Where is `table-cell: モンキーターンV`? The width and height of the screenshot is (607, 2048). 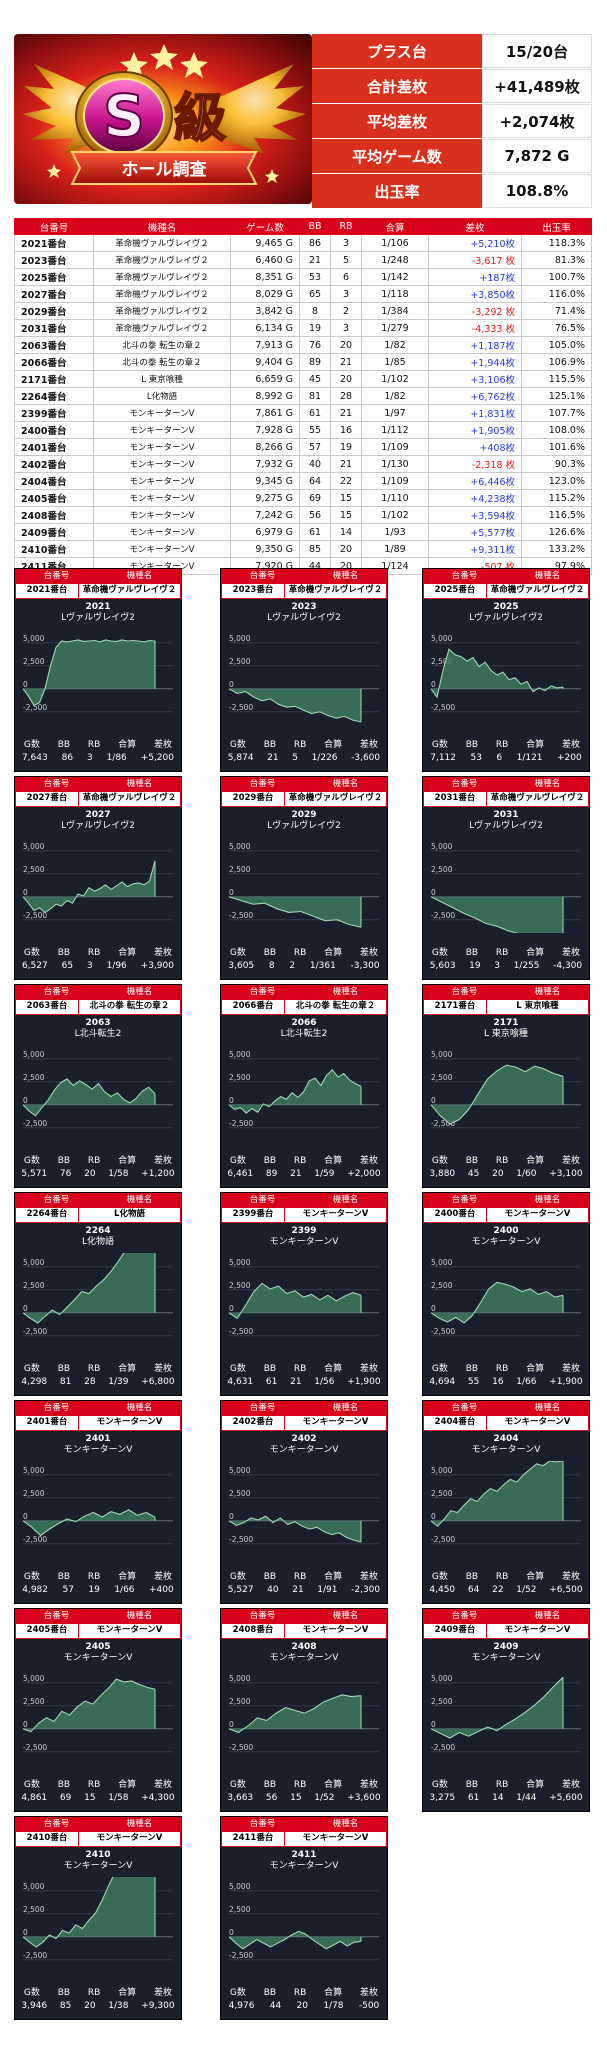 table-cell: モンキーターンV is located at coordinates (162, 549).